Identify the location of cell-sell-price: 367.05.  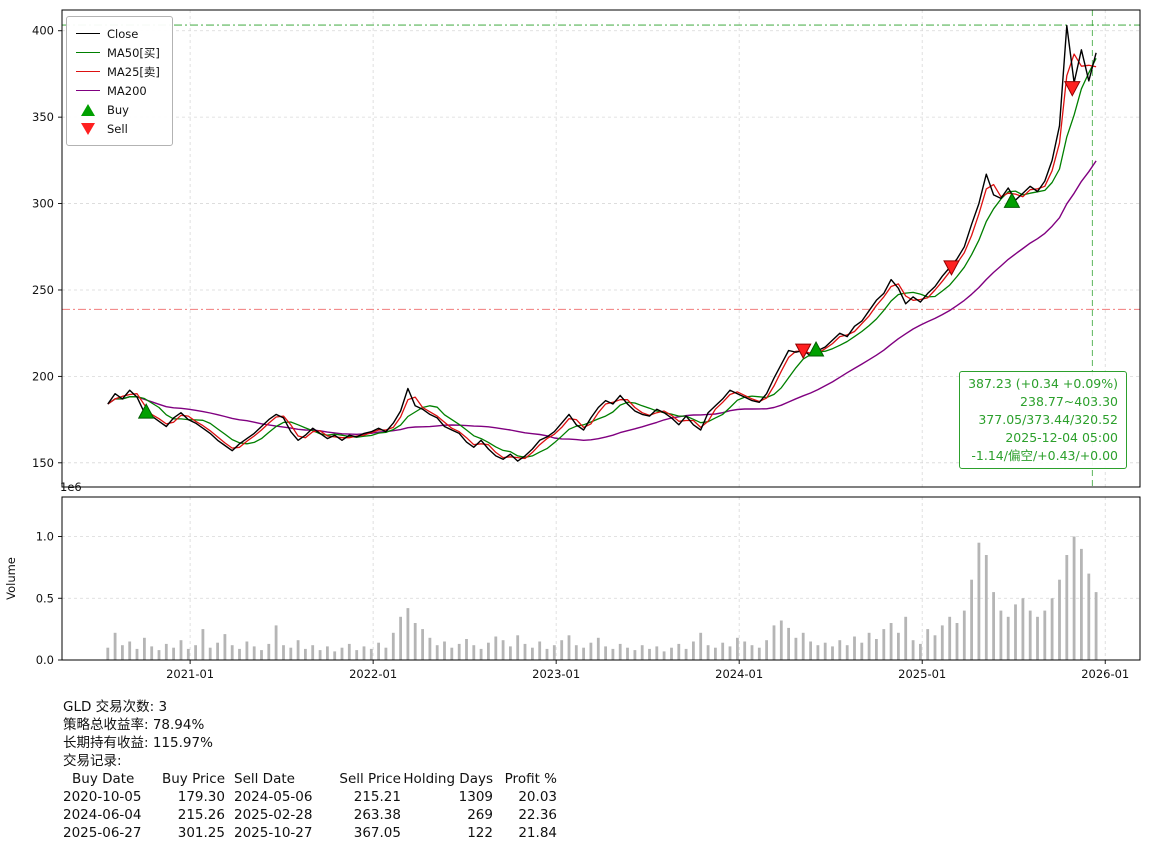
(377, 833).